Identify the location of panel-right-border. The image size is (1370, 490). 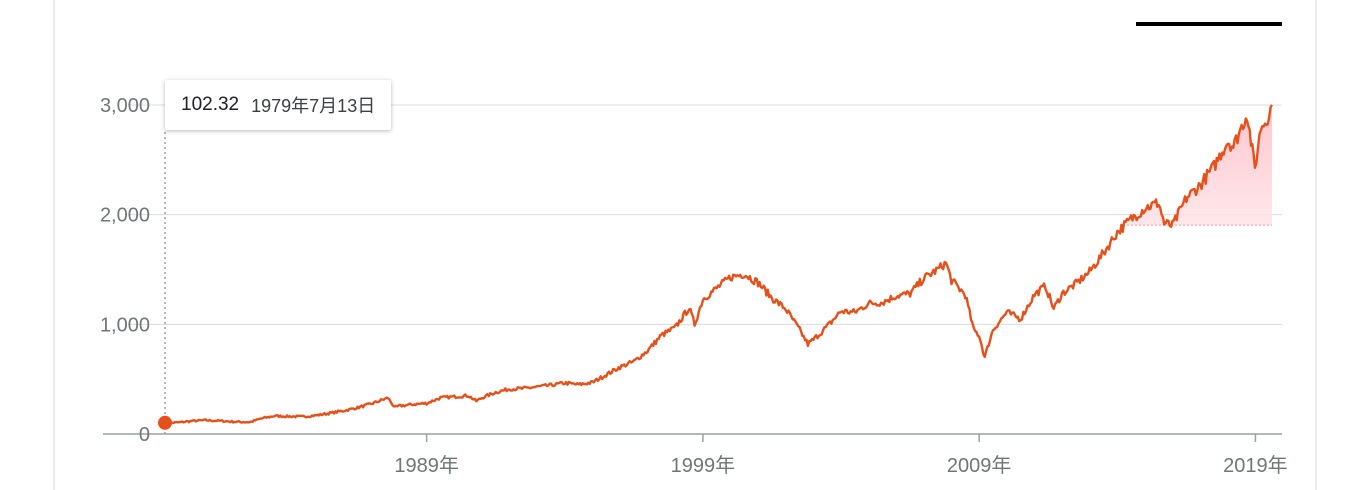
(1316, 245).